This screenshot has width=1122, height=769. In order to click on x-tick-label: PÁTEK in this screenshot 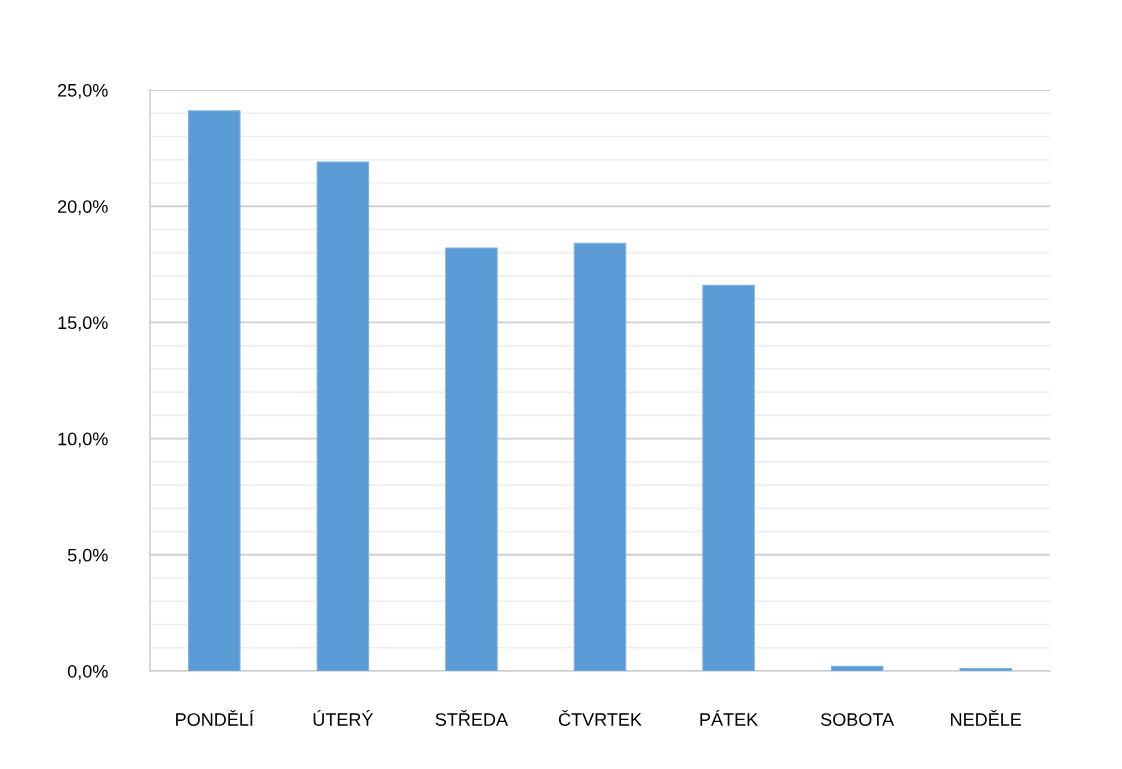, I will do `click(729, 718)`.